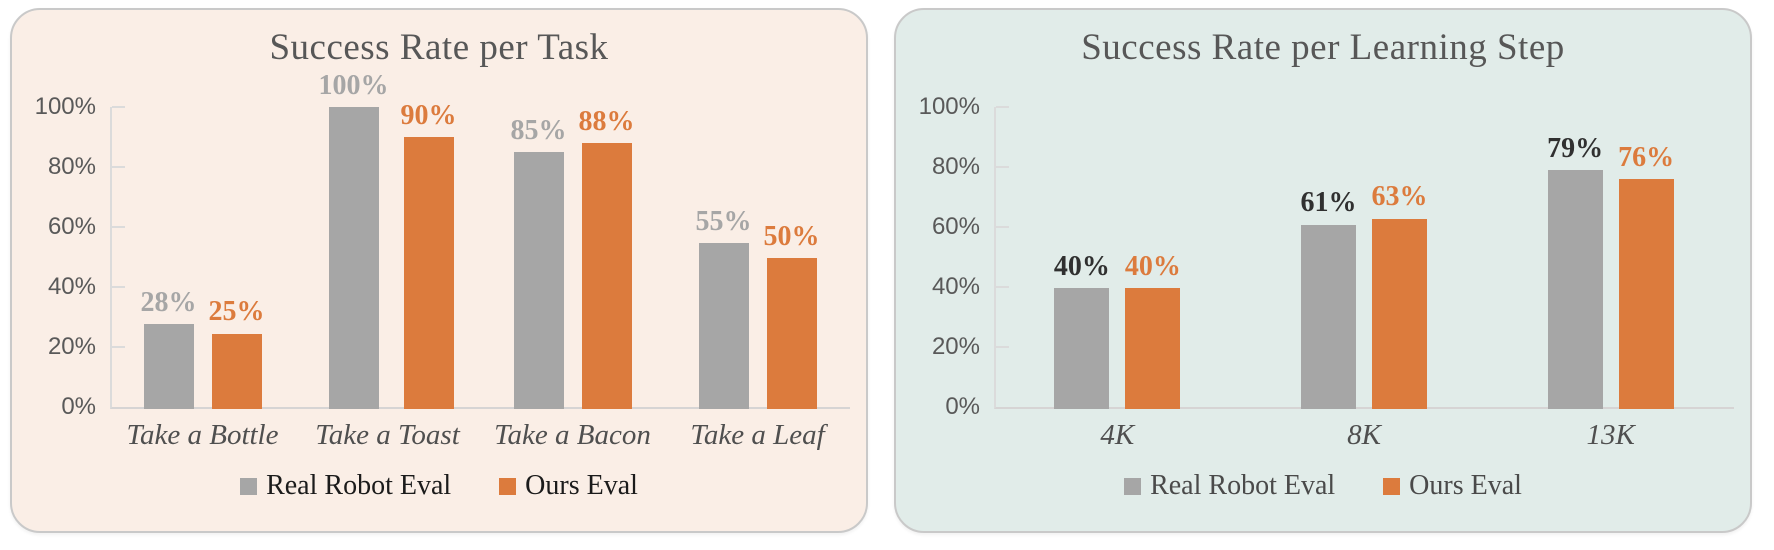 The height and width of the screenshot is (550, 1774). What do you see at coordinates (353, 85) in the screenshot?
I see `bar-value-label: 100%` at bounding box center [353, 85].